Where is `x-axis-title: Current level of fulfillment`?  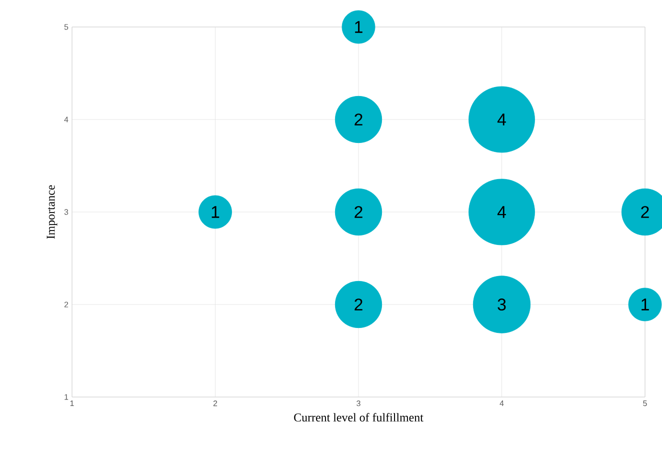
x-axis-title: Current level of fulfillment is located at coordinates (359, 417).